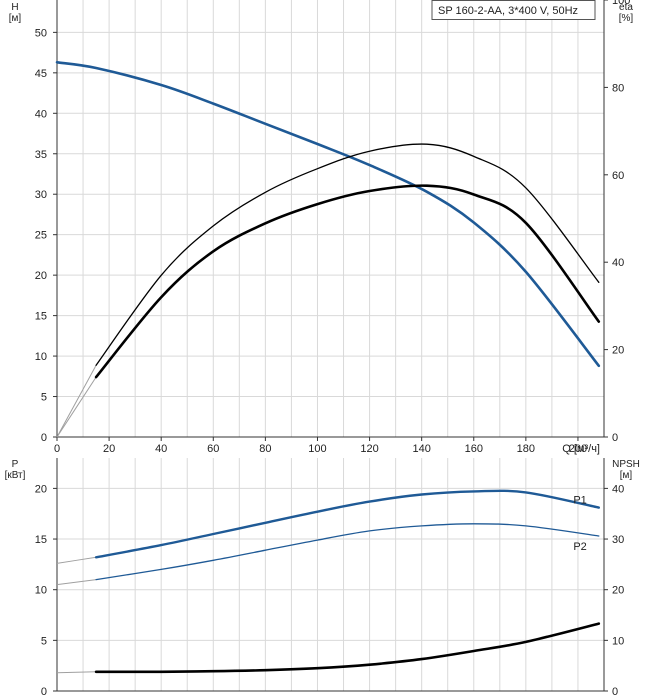 The height and width of the screenshot is (700, 658). I want to click on y-left-tick-label: 50, so click(41, 33).